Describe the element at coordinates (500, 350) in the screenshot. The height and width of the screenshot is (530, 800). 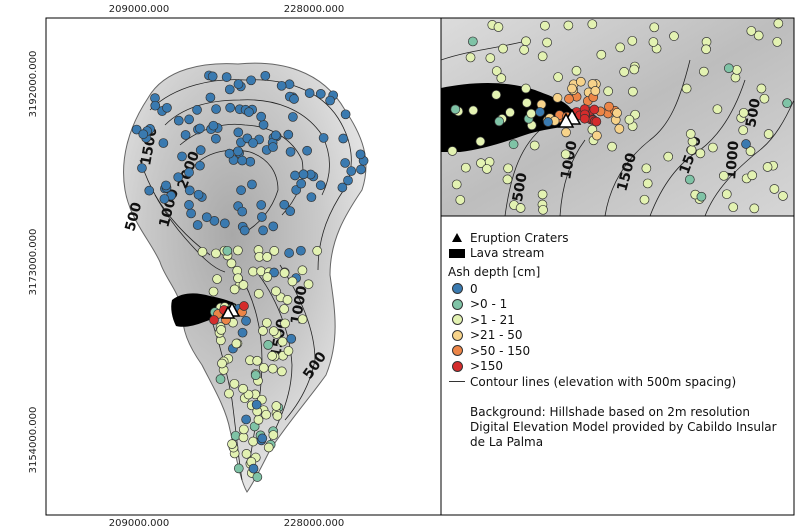
I see `legend-label: >50 - 150` at that location.